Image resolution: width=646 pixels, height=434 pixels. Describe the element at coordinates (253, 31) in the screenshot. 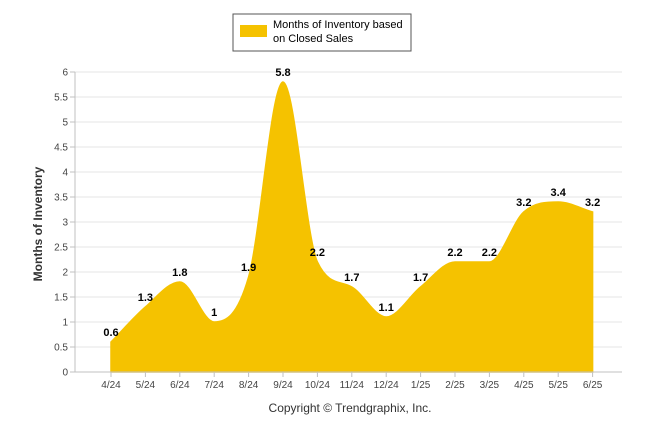

I see `legend-swatch` at that location.